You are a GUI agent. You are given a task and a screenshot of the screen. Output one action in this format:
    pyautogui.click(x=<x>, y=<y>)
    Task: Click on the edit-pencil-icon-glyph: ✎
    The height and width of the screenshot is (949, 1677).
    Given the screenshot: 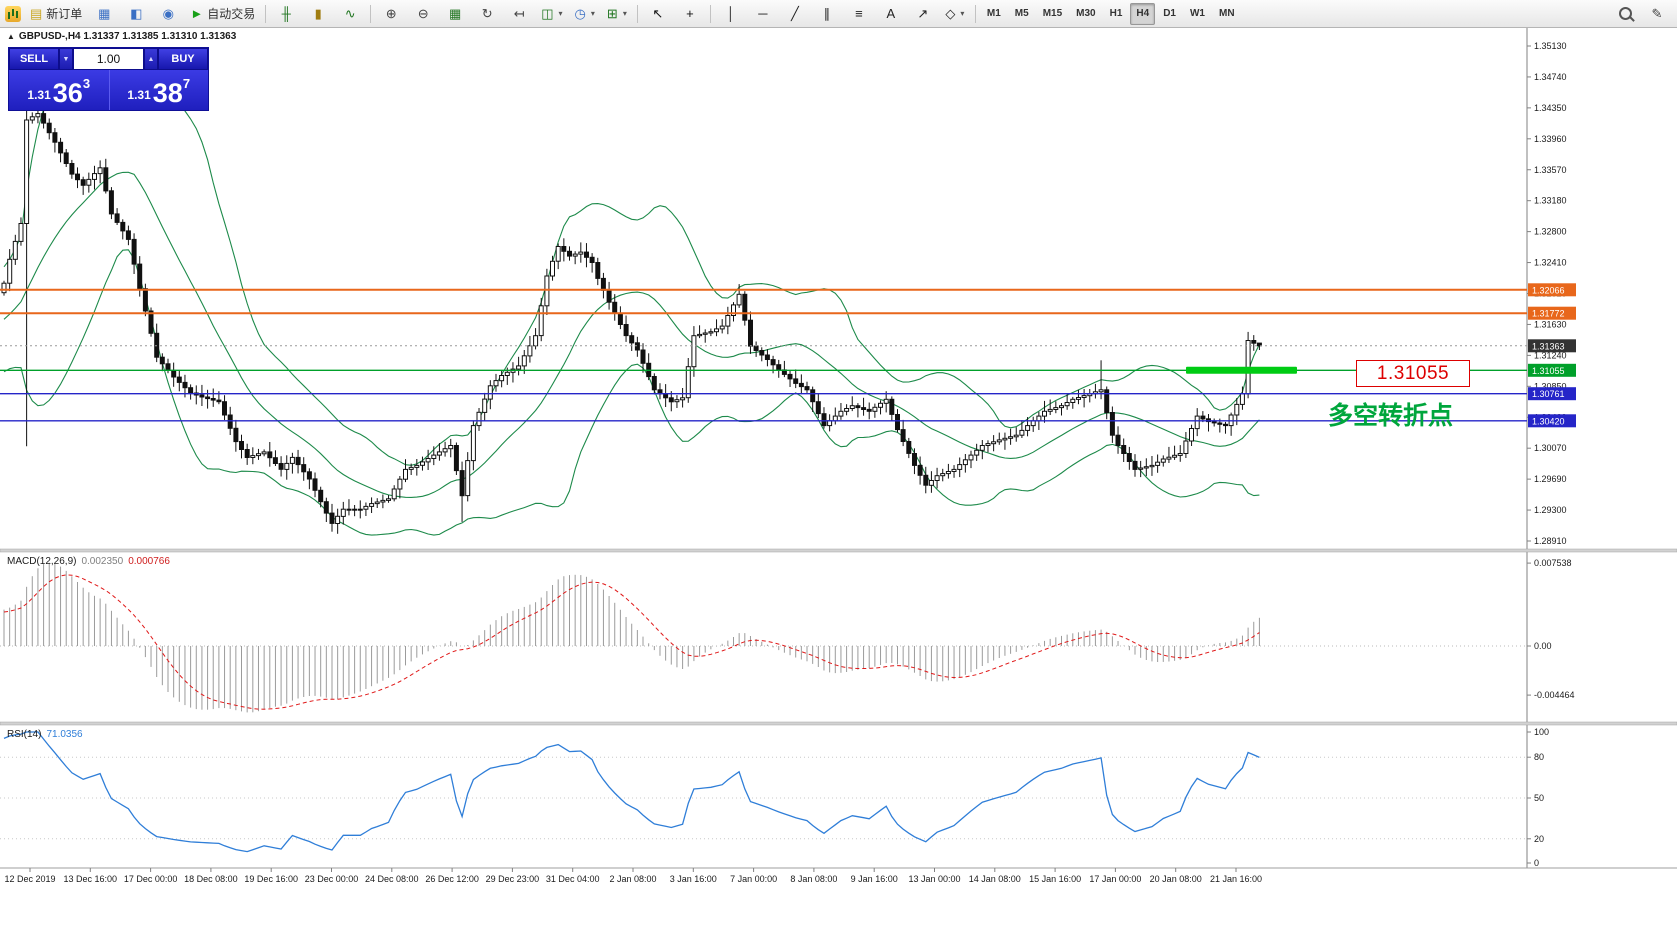 What is the action you would take?
    pyautogui.click(x=1657, y=13)
    